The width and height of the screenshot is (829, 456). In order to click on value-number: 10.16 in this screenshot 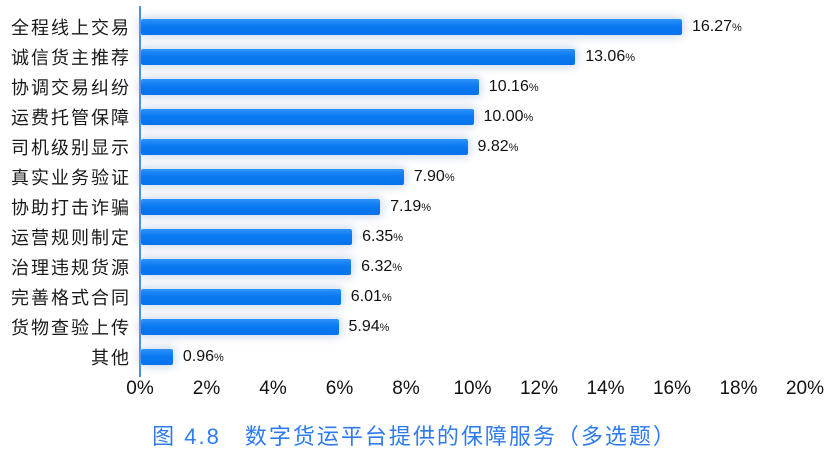, I will do `click(508, 86)`.